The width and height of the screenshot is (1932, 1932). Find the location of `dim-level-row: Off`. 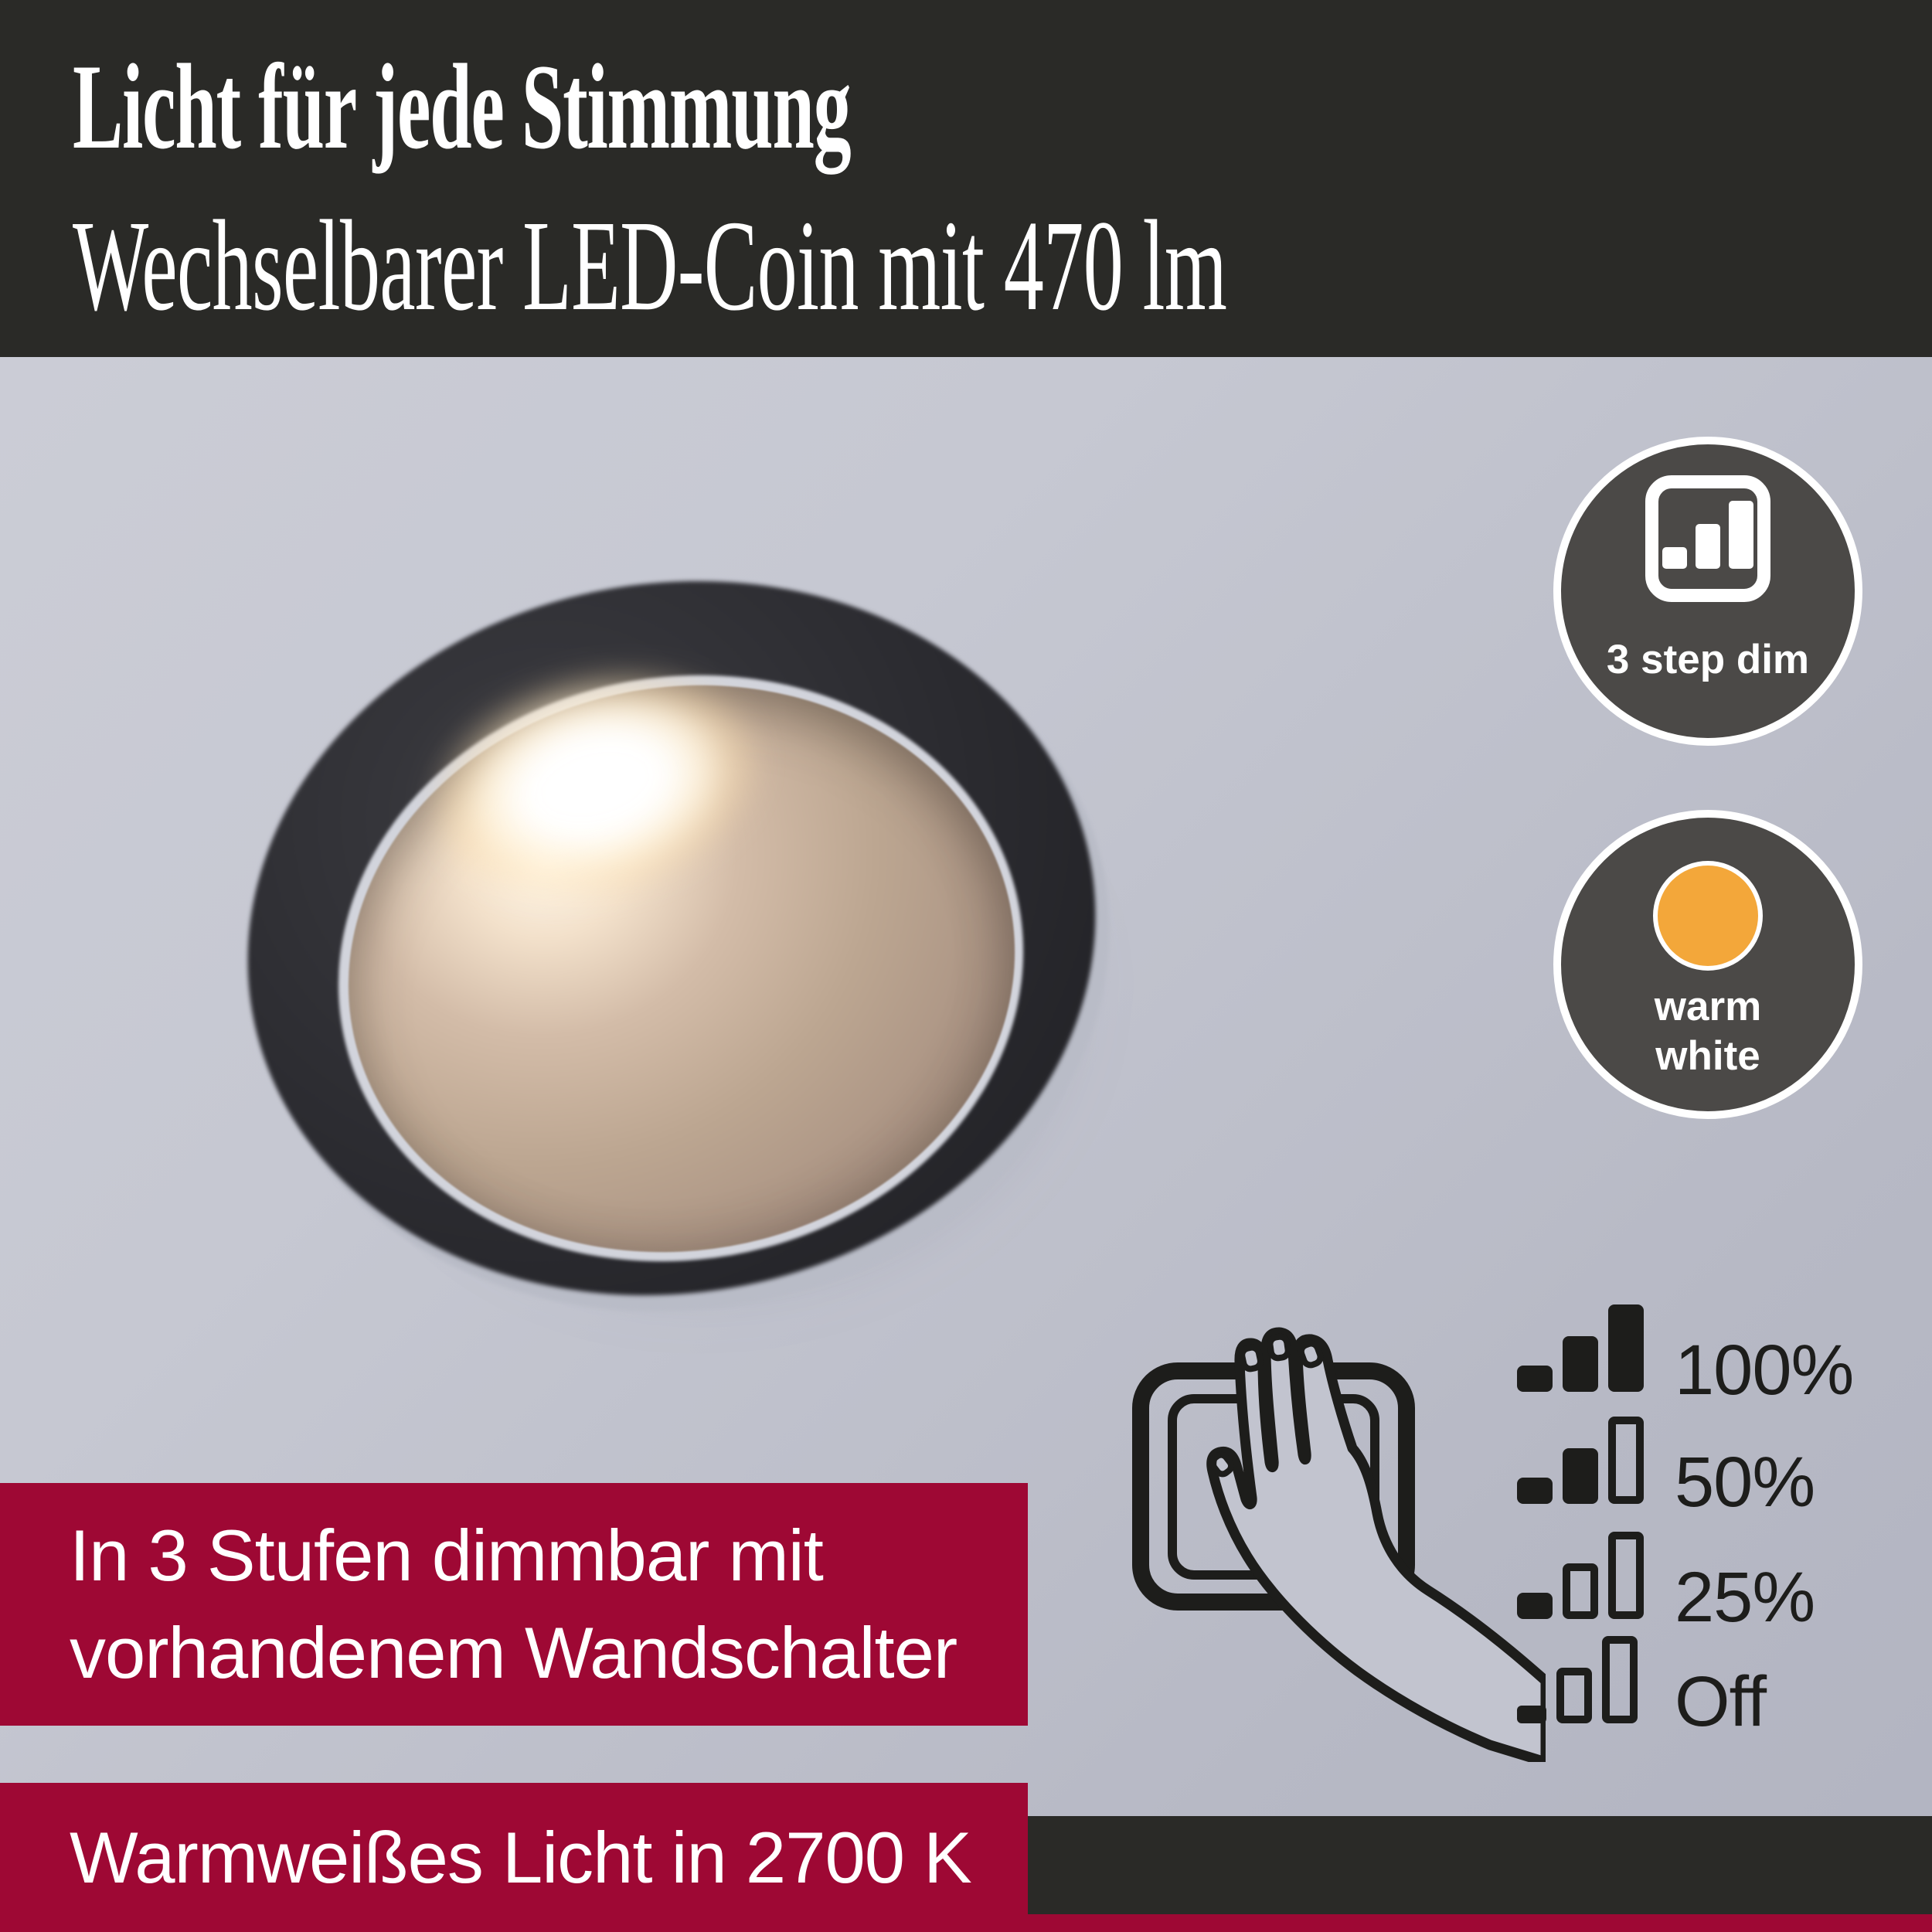

dim-level-row: Off is located at coordinates (1642, 1686).